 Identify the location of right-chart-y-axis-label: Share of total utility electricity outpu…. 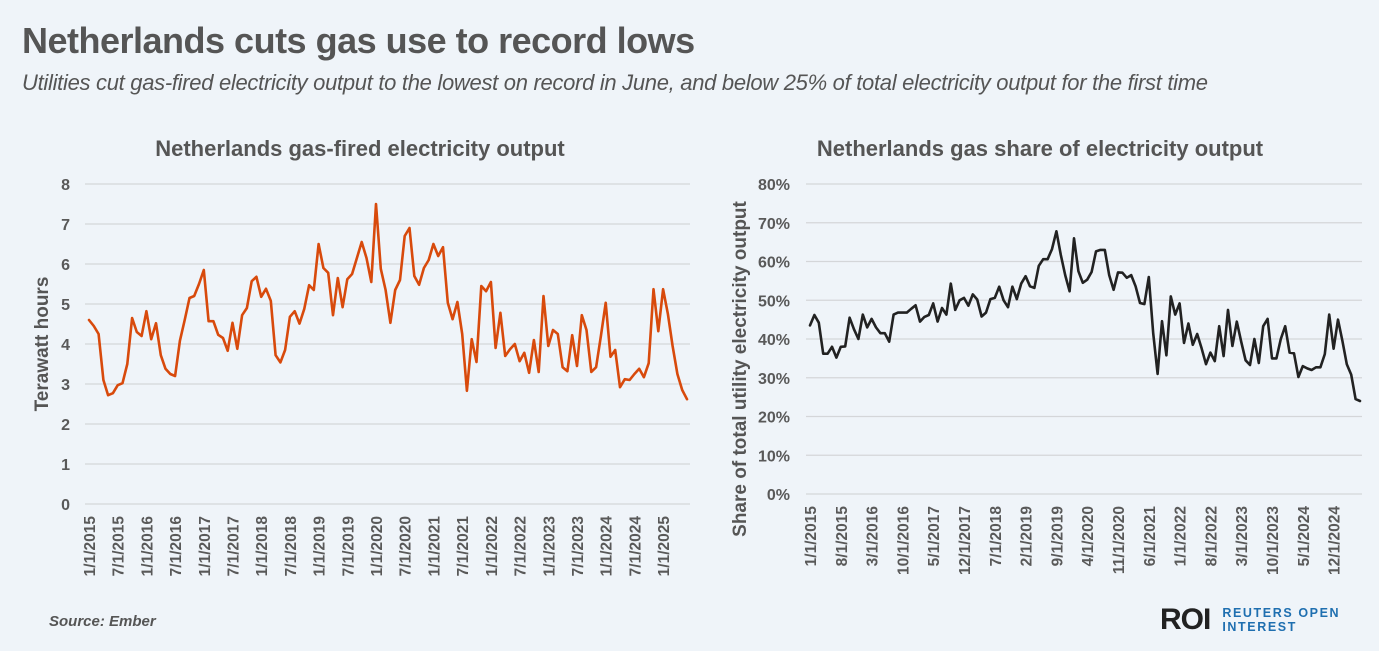
(740, 368).